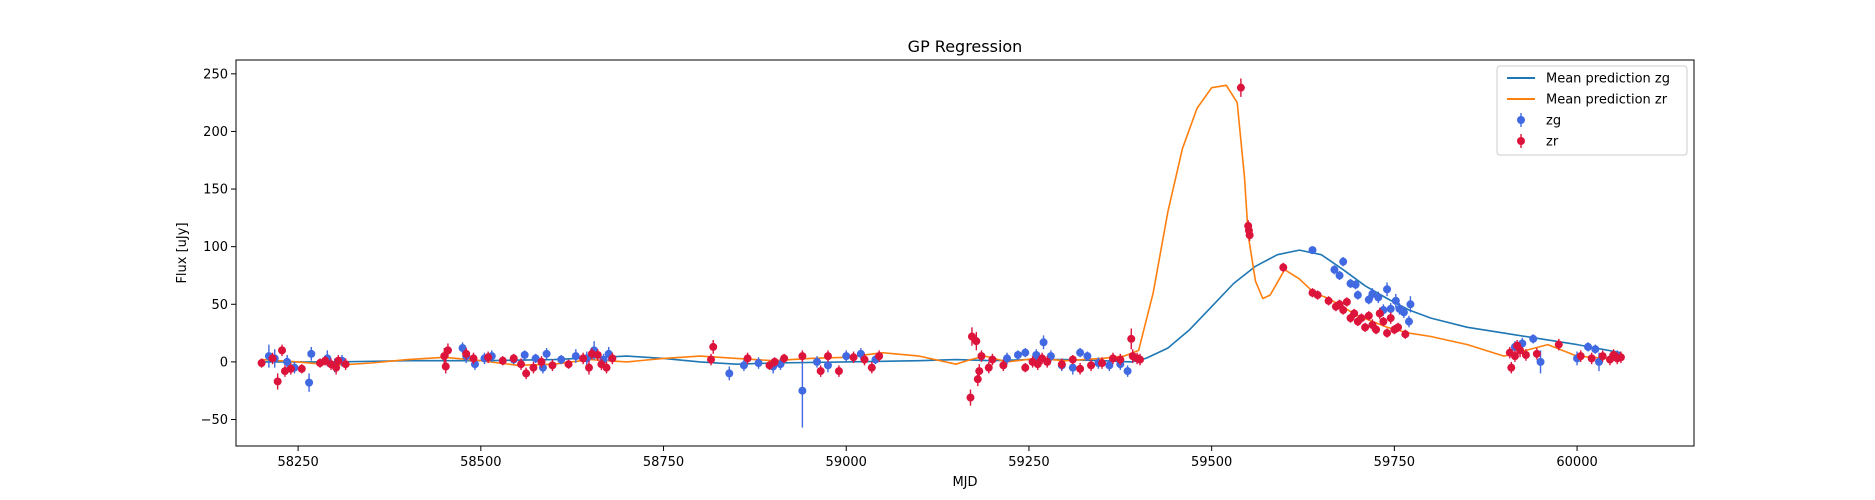 Image resolution: width=1875 pixels, height=500 pixels. Describe the element at coordinates (1521, 141) in the screenshot. I see `legend-marker-zr` at that location.